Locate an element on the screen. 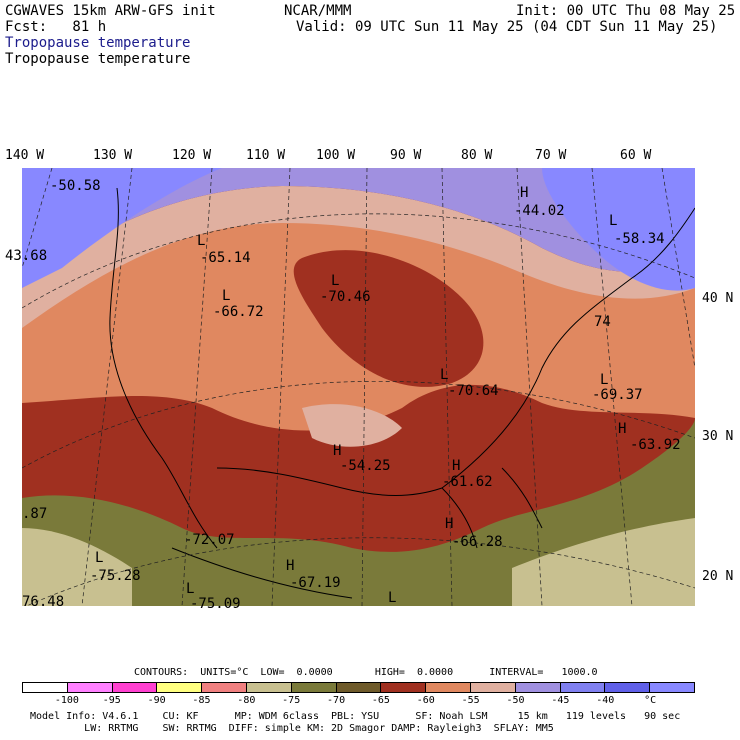  field-title-1: Tropopause temperature is located at coordinates (98, 43).